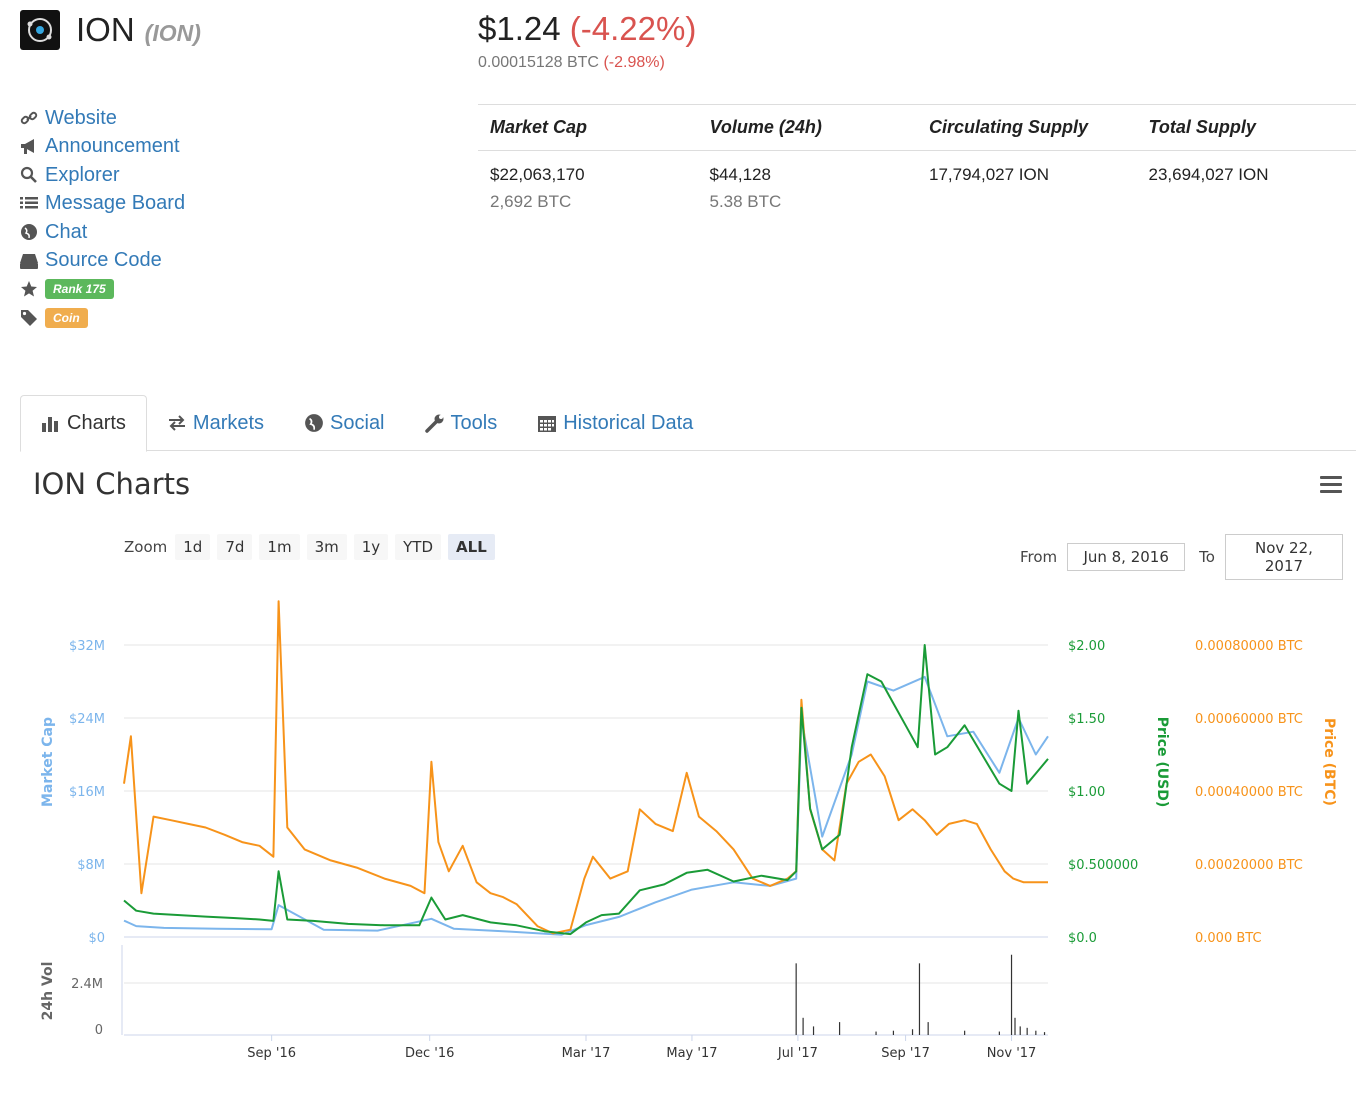 Image resolution: width=1356 pixels, height=1097 pixels. Describe the element at coordinates (87, 792) in the screenshot. I see `market-cap-tick-label: $16M` at that location.